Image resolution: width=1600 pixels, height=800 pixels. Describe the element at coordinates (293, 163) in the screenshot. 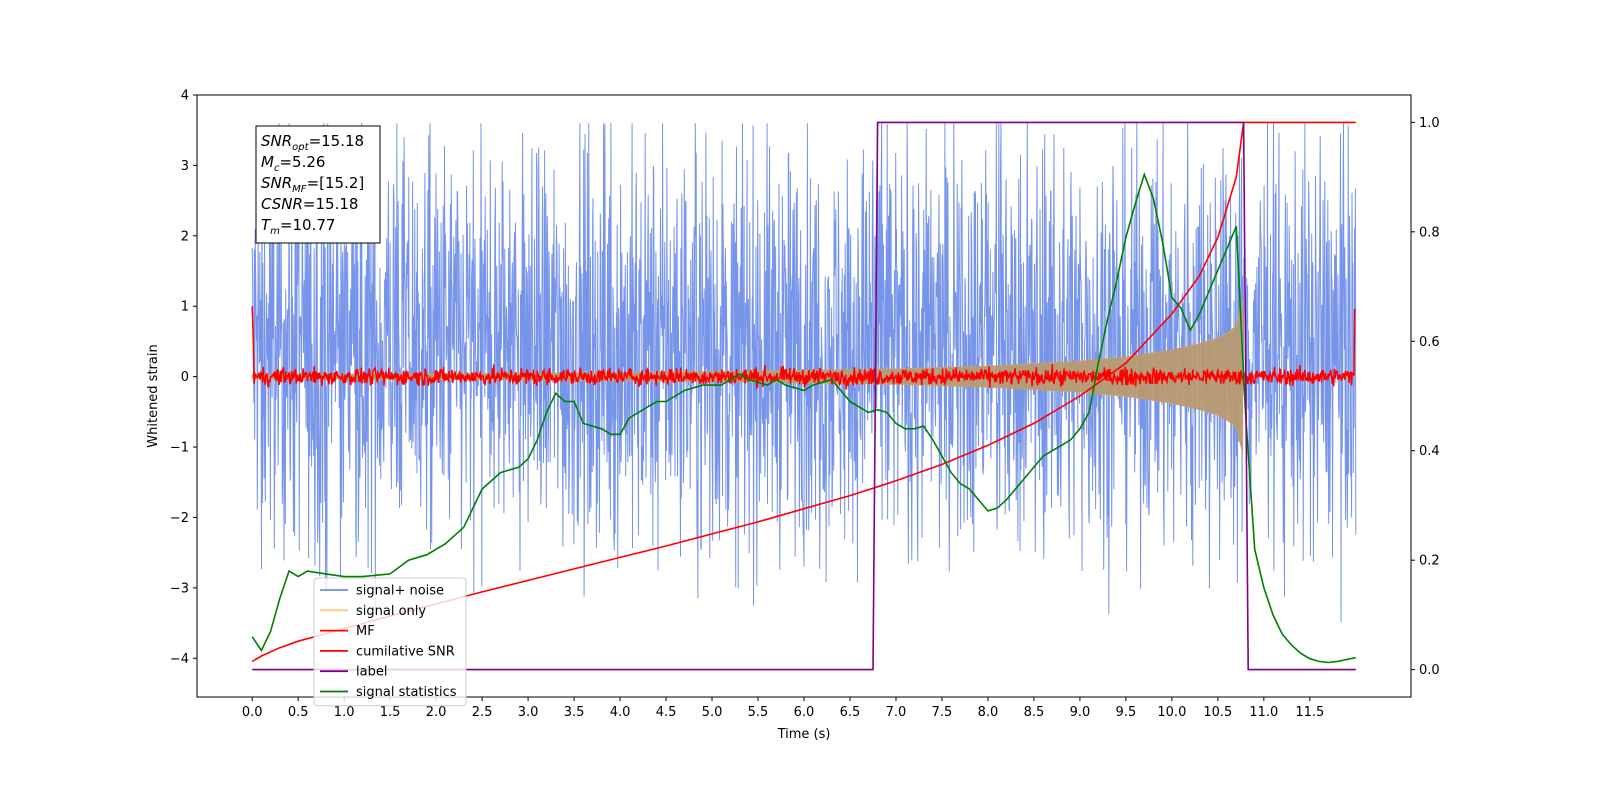

I see `annotation-line: Mc=5.26` at that location.